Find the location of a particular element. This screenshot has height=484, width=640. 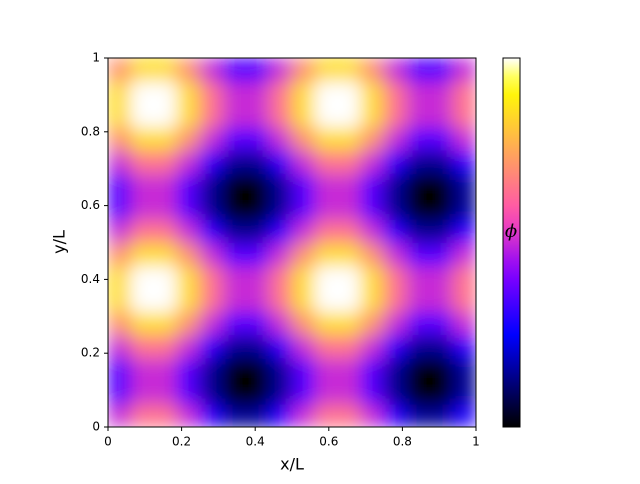

x-tick-label: 0.2 is located at coordinates (181, 442).